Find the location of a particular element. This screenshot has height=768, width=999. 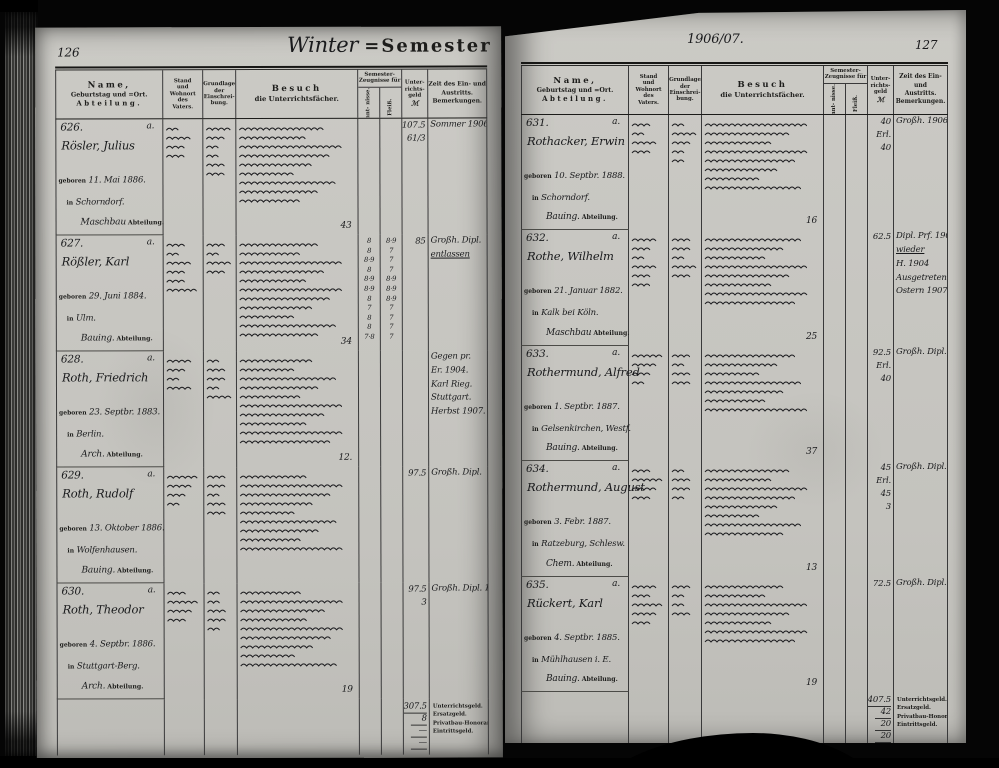

entry-annotation: a. is located at coordinates (616, 583).